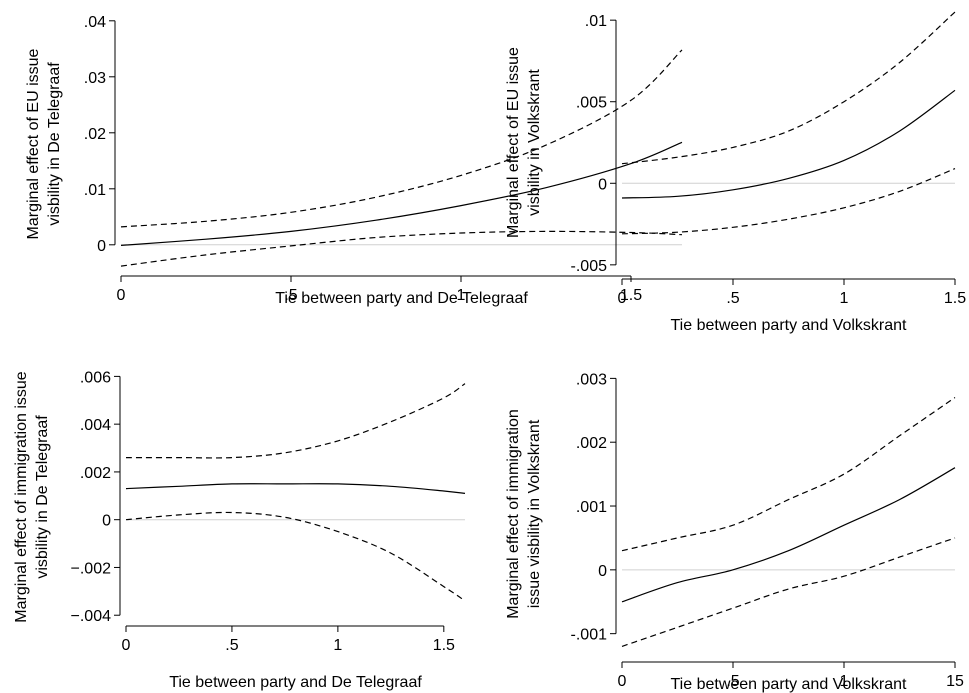 This screenshot has height=693, width=969. Describe the element at coordinates (589, 266) in the screenshot. I see `y-tick-label: -.005` at that location.